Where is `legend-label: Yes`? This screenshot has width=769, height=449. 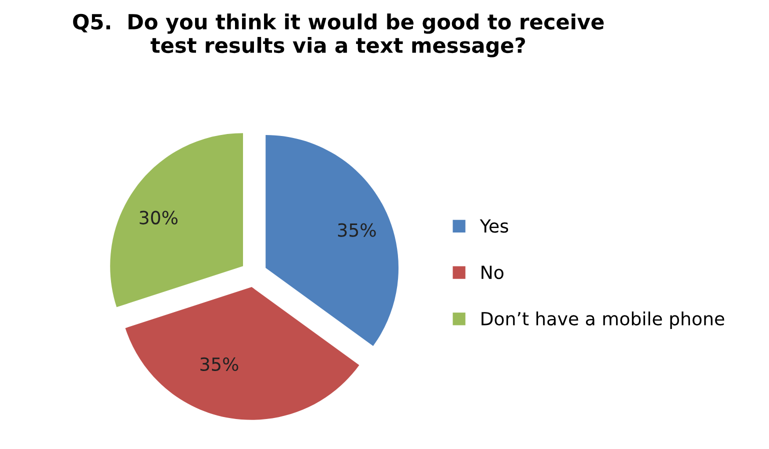 legend-label: Yes is located at coordinates (494, 226).